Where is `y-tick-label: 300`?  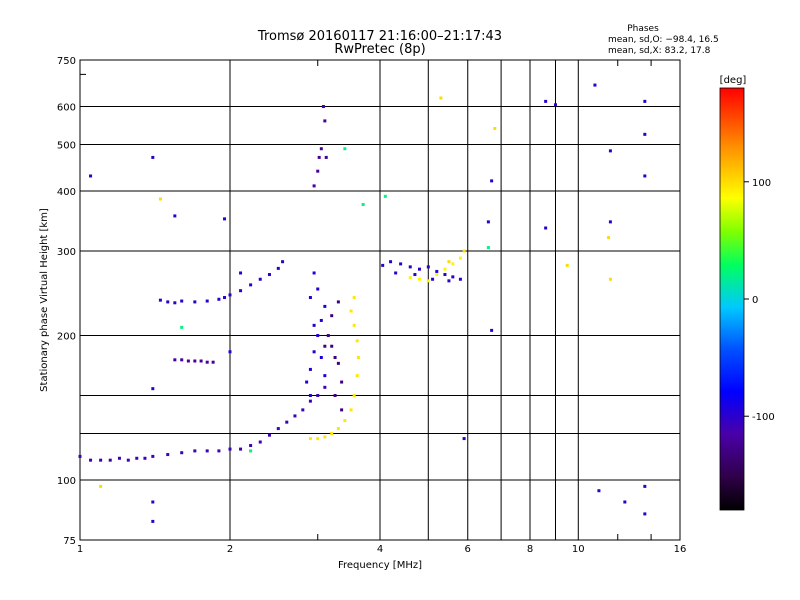
y-tick-label: 300 is located at coordinates (66, 252).